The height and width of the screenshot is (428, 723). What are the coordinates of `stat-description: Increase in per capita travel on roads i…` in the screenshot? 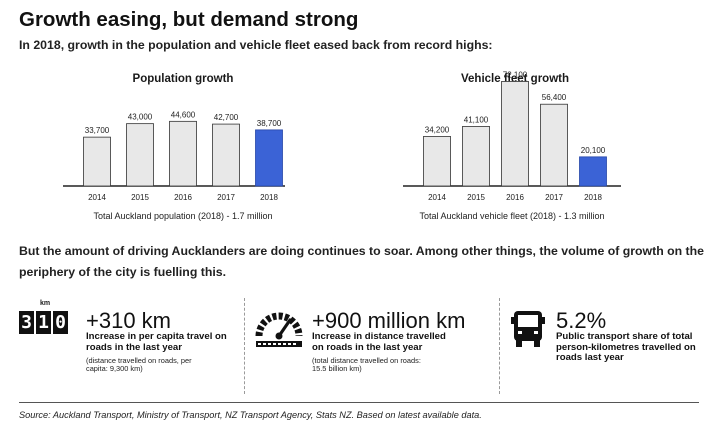 It's located at (156, 342).